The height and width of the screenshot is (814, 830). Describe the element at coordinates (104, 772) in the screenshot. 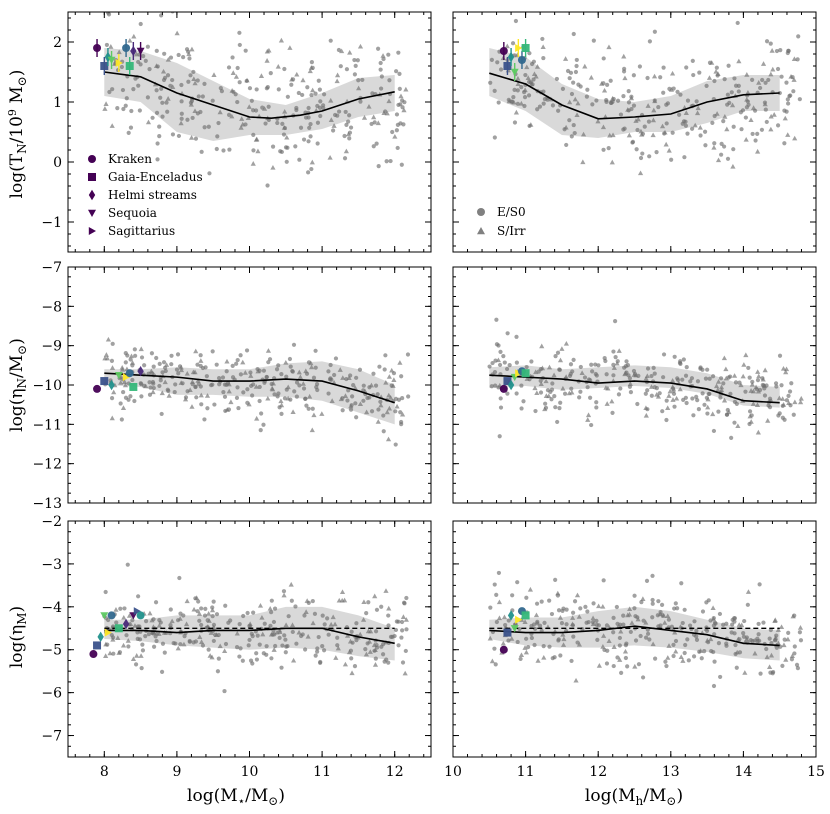

I see `x-tick-label: 8` at that location.